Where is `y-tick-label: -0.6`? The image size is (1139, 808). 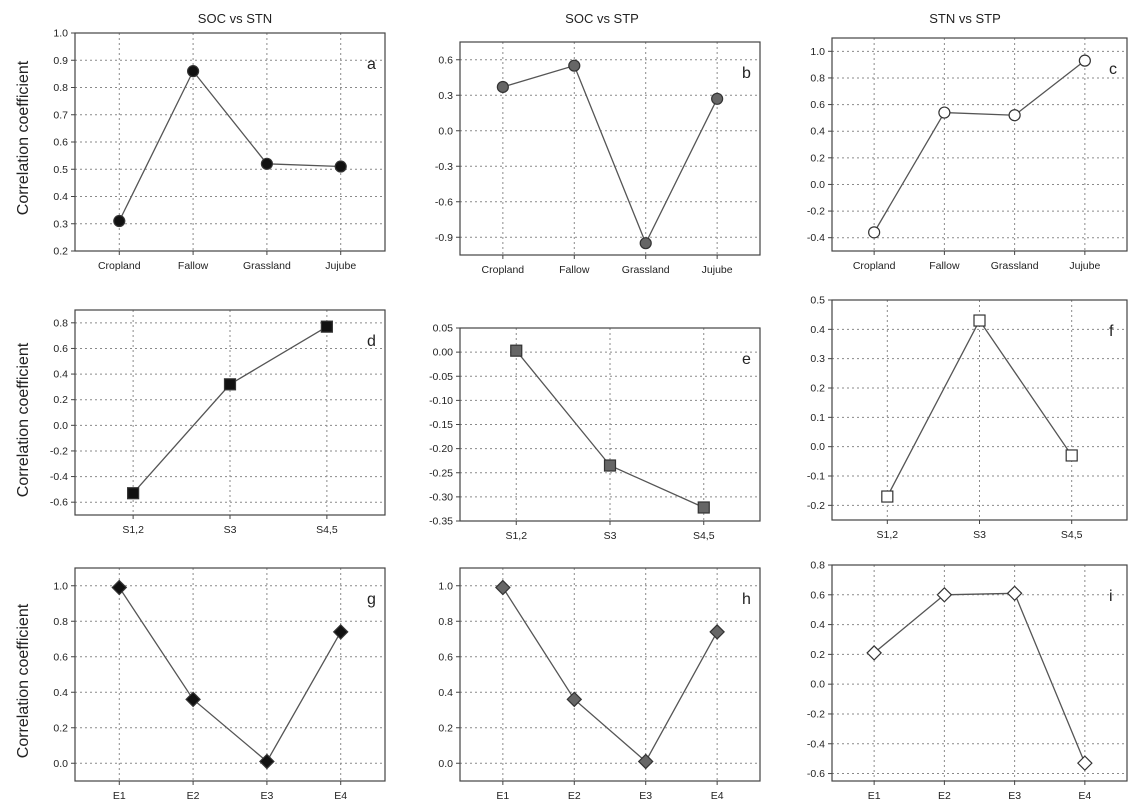
y-tick-label: -0.6 is located at coordinates (816, 774).